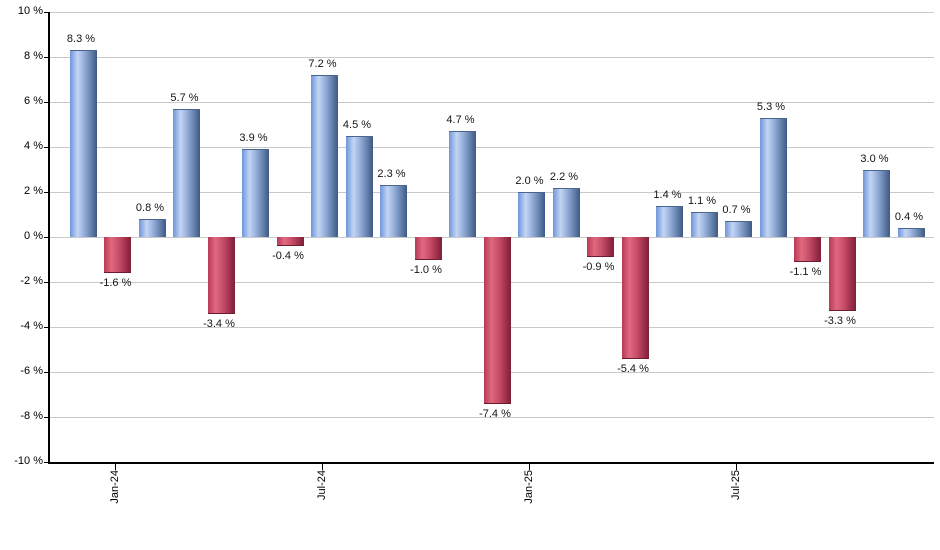 Image resolution: width=940 pixels, height=550 pixels. What do you see at coordinates (529, 181) in the screenshot?
I see `bar-value-label: 2.0 %` at bounding box center [529, 181].